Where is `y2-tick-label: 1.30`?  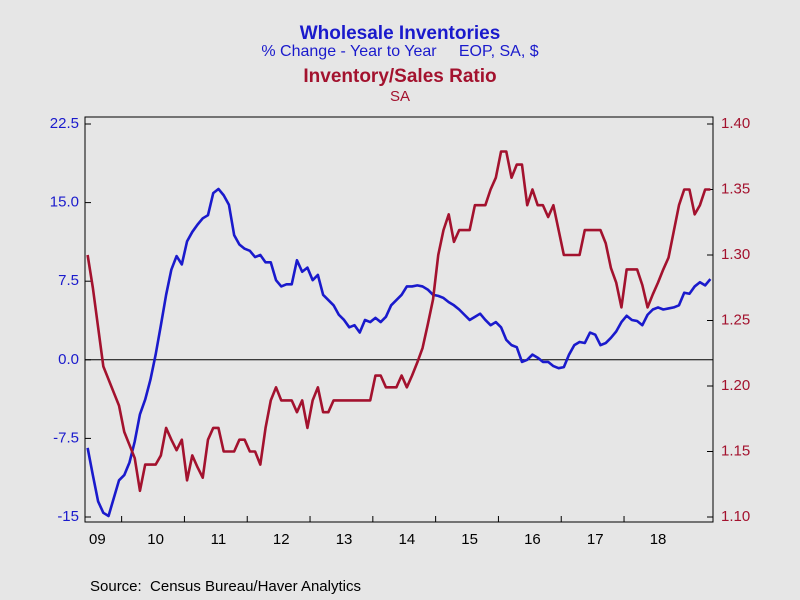 y2-tick-label: 1.30 is located at coordinates (735, 254).